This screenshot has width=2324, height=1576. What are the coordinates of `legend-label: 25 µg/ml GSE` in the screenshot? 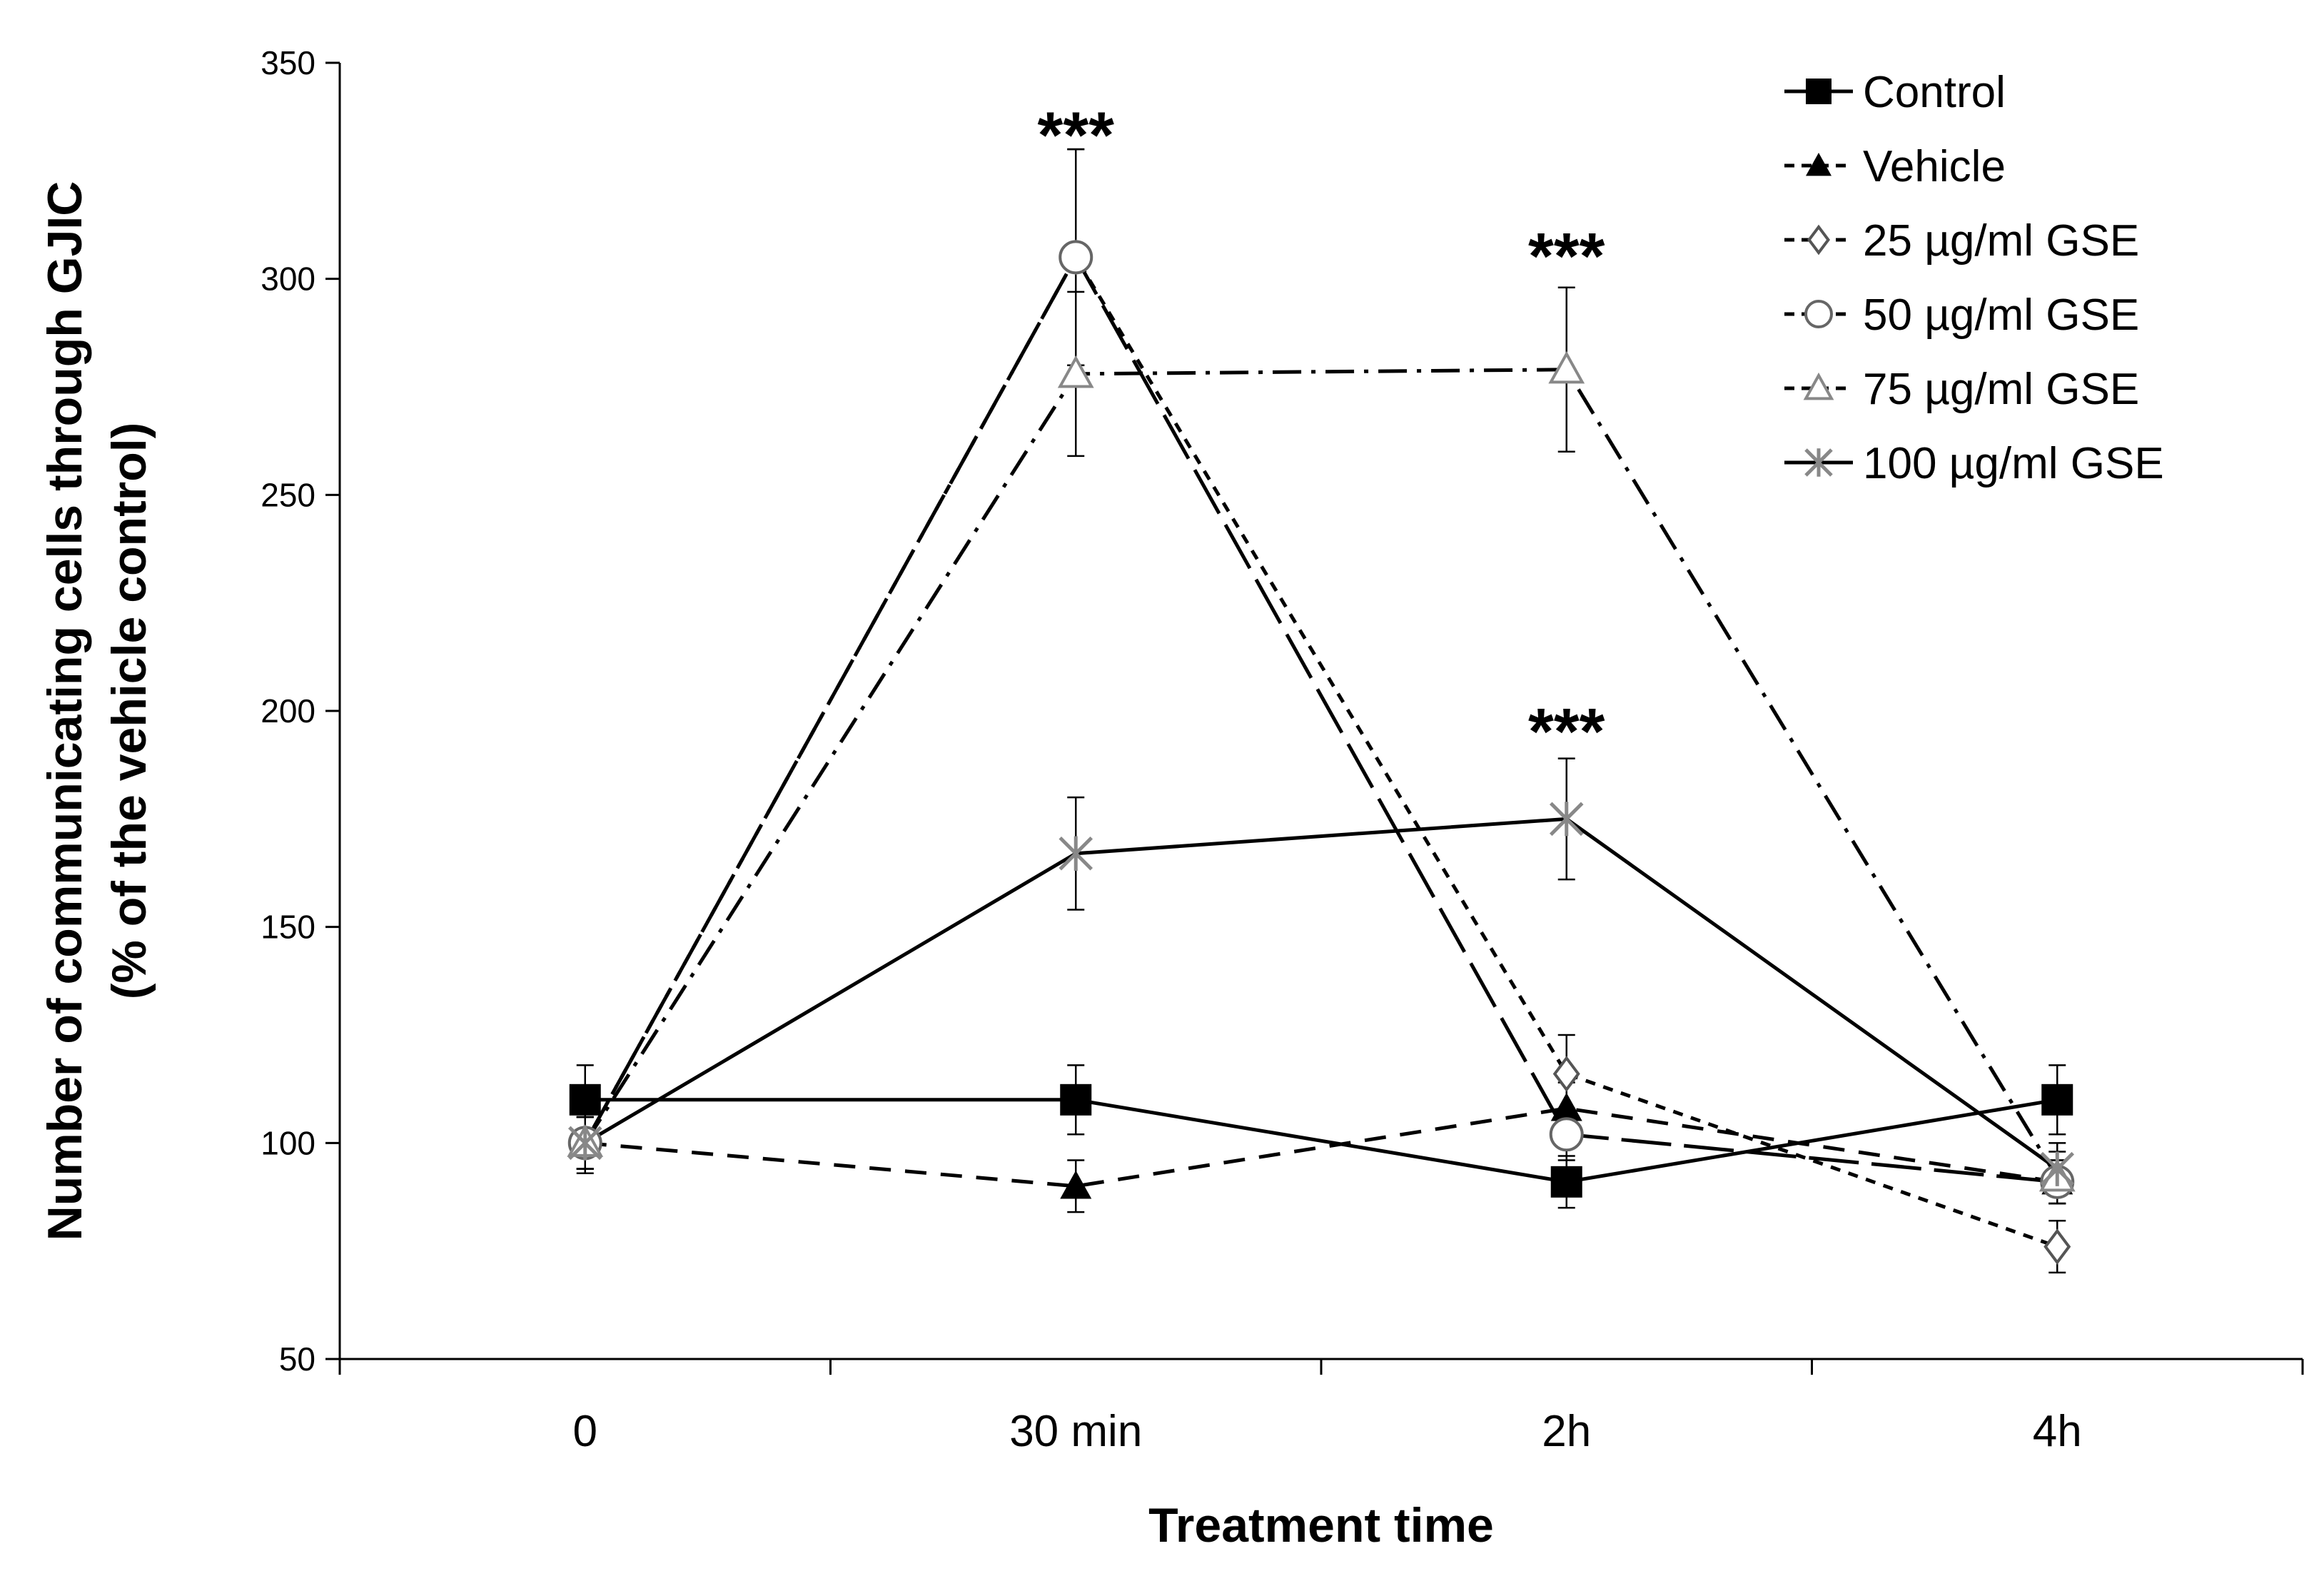 It's located at (2001, 241).